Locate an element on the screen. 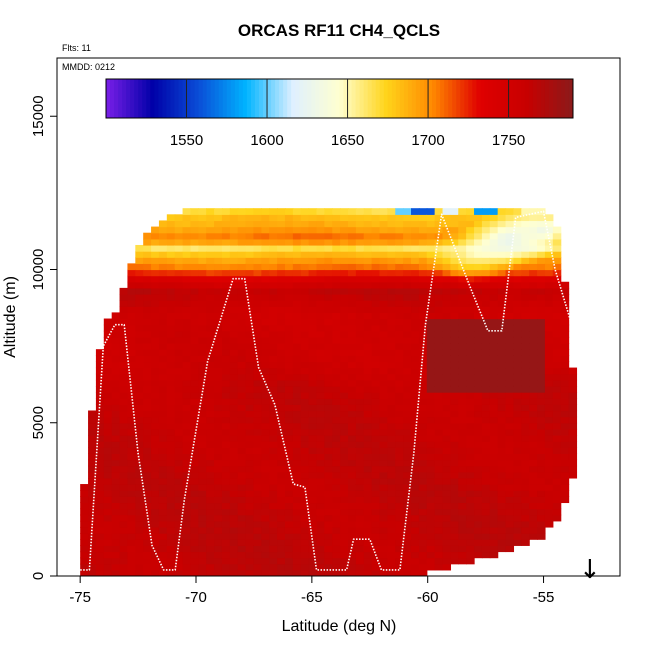 Image resolution: width=650 pixels, height=650 pixels. colorbar-segment is located at coordinates (406, 98).